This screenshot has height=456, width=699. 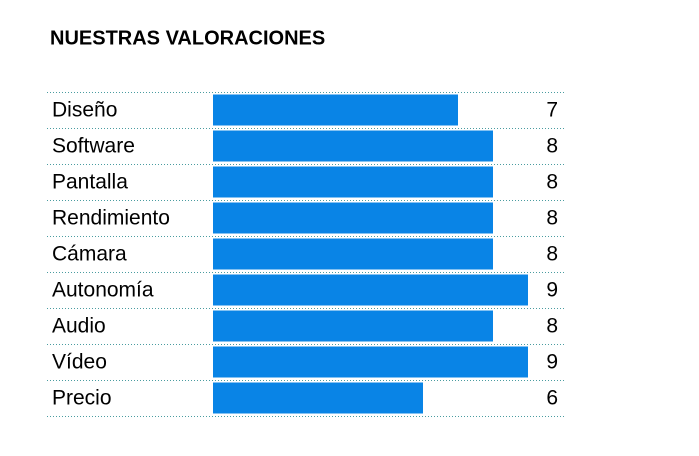 What do you see at coordinates (84, 110) in the screenshot?
I see `category-label: Diseño` at bounding box center [84, 110].